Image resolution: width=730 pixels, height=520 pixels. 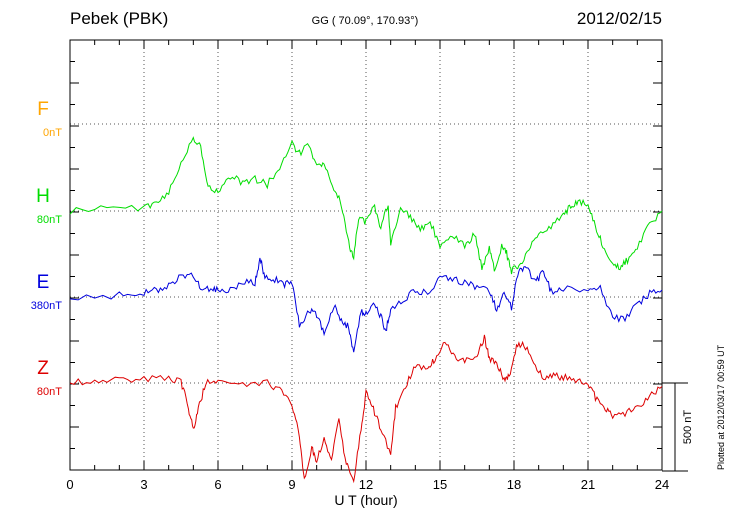 I want to click on x-tick-labels: 0 3 6 9 12 15 18 21 24, so click(x=367, y=484).